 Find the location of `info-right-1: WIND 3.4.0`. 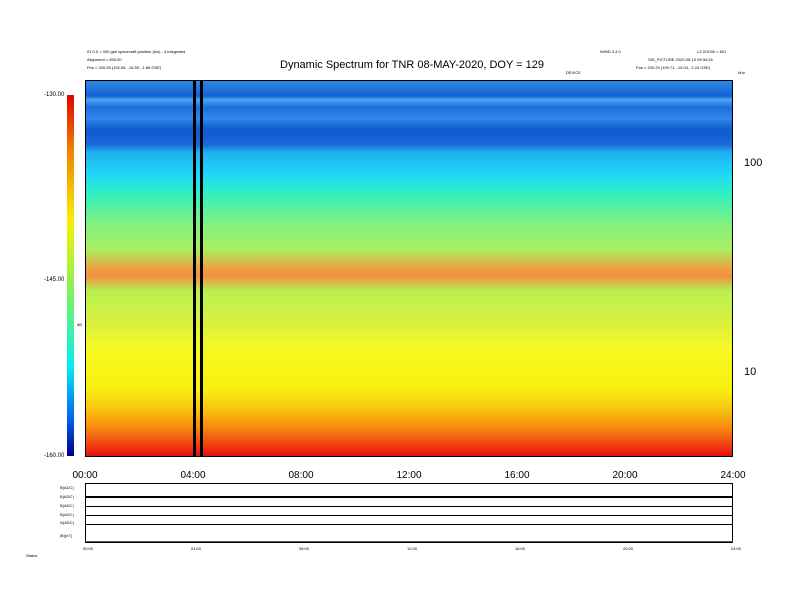

info-right-1: WIND 3.4.0 is located at coordinates (610, 51).